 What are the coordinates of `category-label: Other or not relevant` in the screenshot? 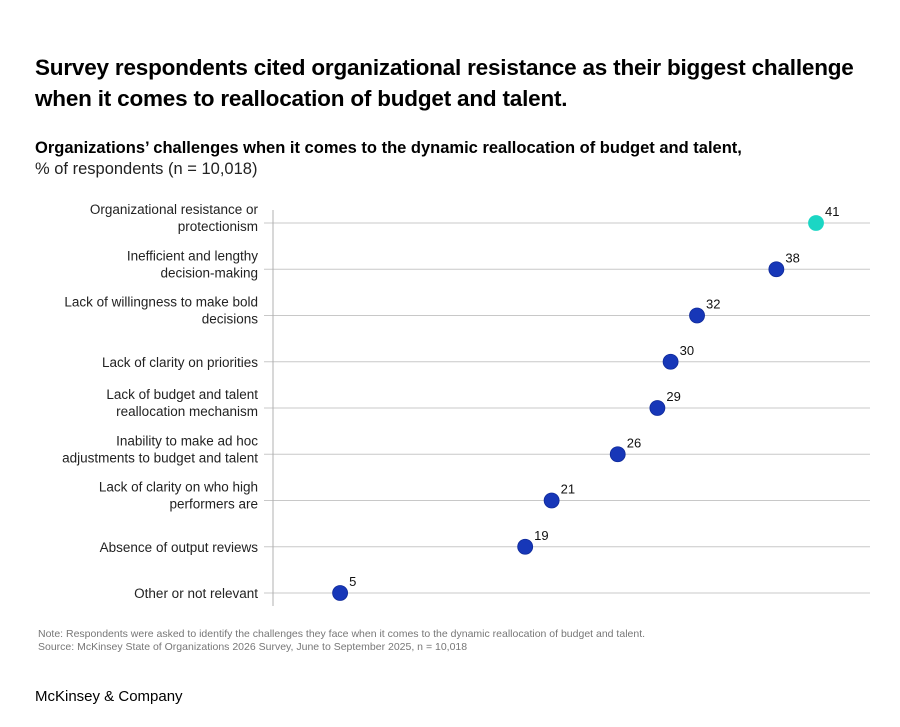 It's located at (196, 593).